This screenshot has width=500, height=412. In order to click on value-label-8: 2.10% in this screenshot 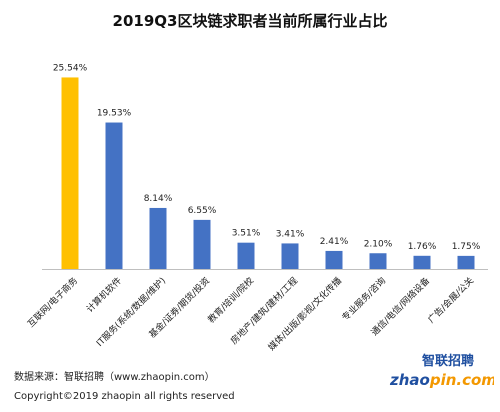, I will do `click(378, 244)`.